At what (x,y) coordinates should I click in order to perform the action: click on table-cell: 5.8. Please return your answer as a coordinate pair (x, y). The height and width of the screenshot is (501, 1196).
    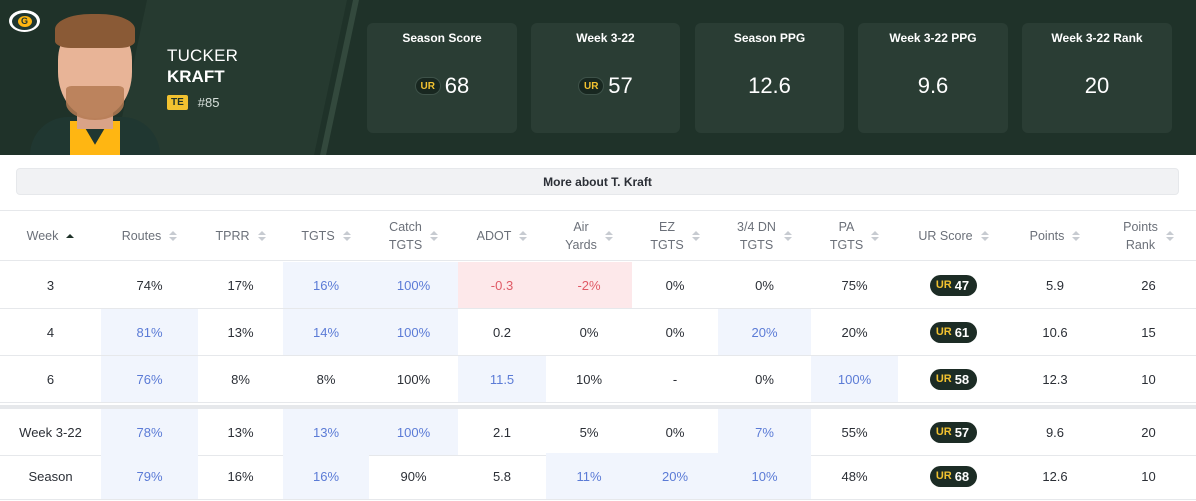
    Looking at the image, I should click on (502, 476).